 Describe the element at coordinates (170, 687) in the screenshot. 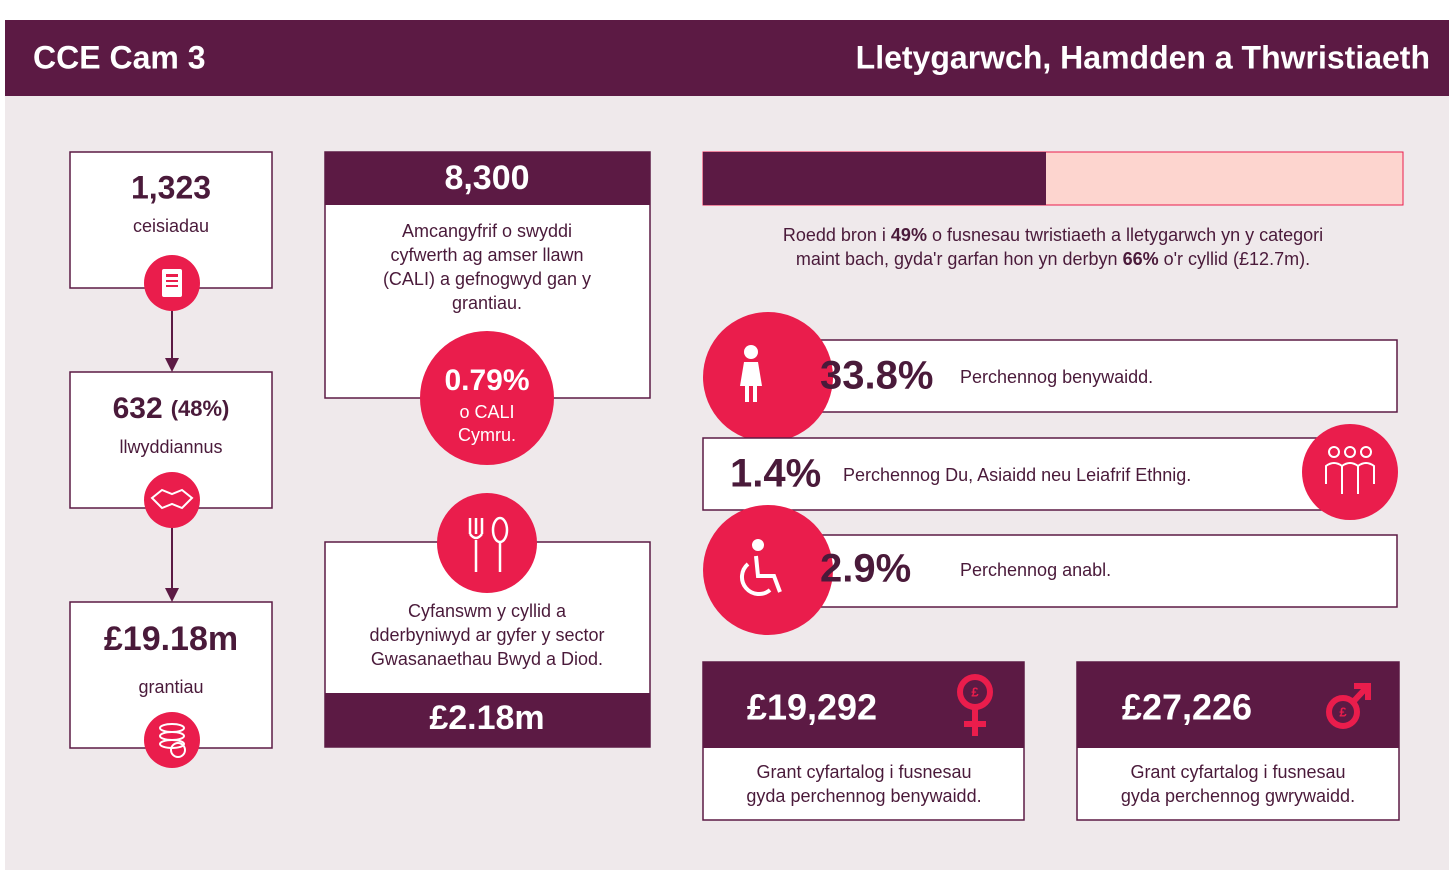

I see `funnel-label: grantiau` at that location.